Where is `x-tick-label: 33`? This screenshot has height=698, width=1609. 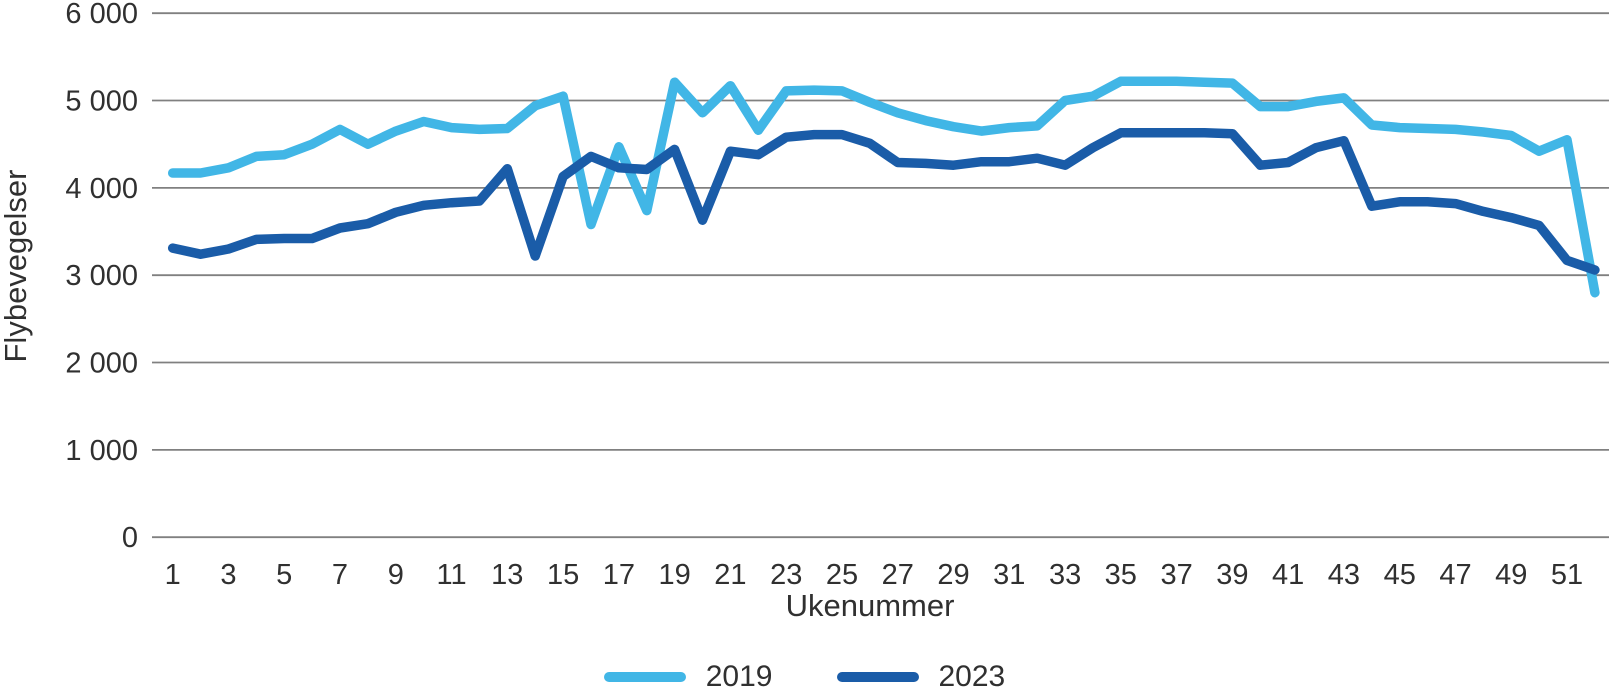 x-tick-label: 33 is located at coordinates (1065, 575).